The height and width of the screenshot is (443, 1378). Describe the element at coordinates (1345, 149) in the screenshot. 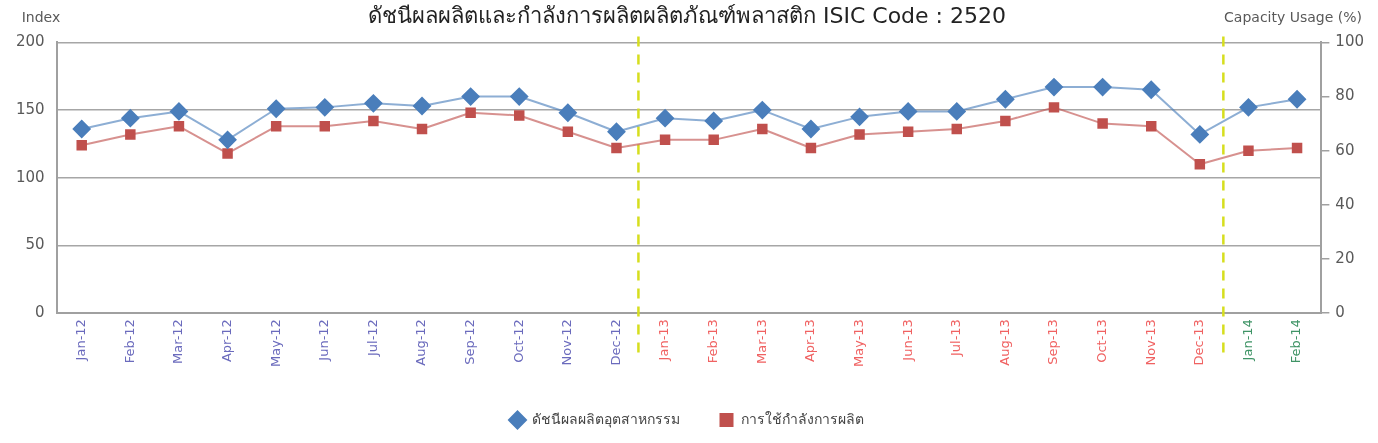

I see `y2-tick-label: 60` at that location.